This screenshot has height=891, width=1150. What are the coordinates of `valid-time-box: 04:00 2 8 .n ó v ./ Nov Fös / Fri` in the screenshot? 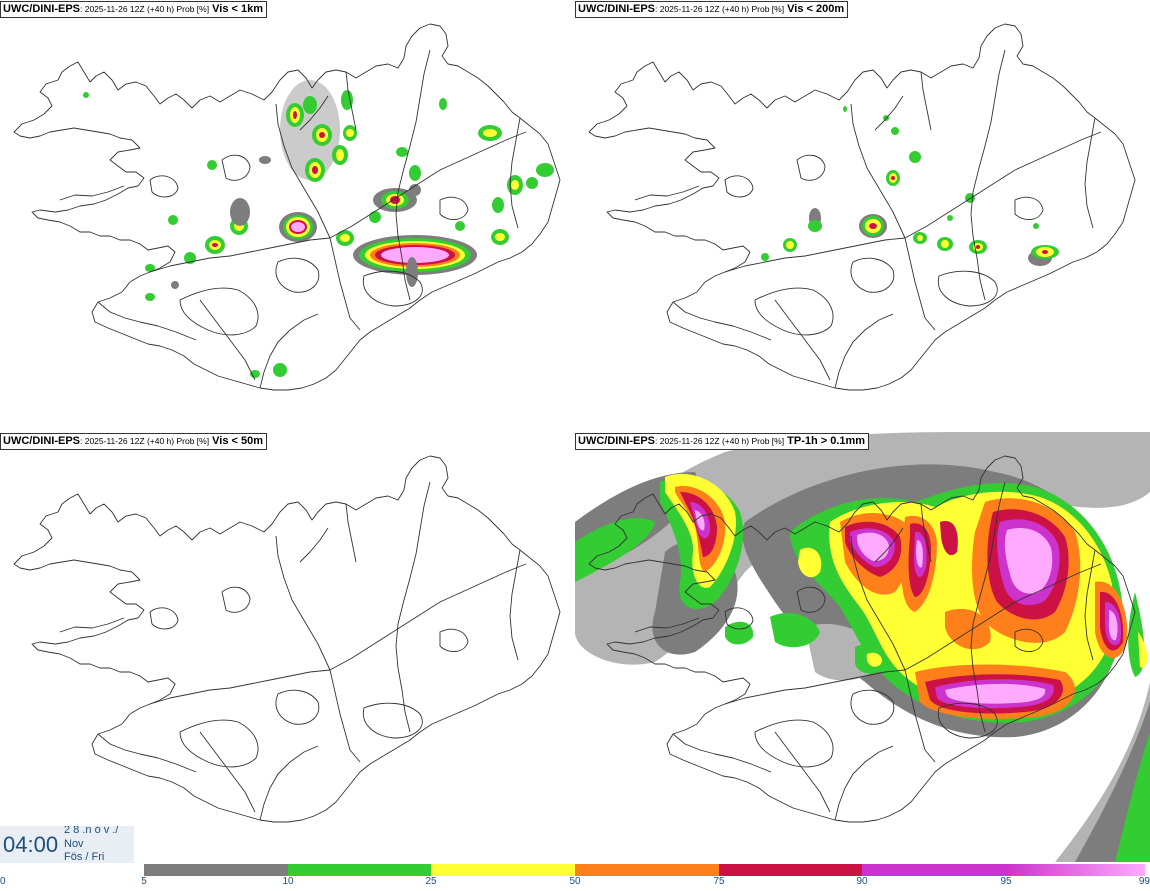 It's located at (67, 844).